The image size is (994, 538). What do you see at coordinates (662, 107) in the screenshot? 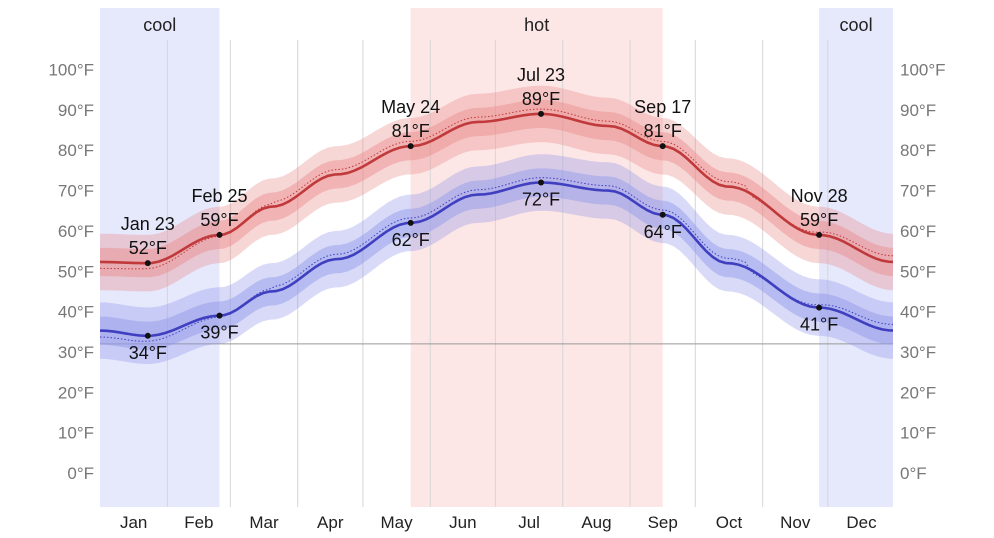
I see `annotation-date: Sep 17` at bounding box center [662, 107].